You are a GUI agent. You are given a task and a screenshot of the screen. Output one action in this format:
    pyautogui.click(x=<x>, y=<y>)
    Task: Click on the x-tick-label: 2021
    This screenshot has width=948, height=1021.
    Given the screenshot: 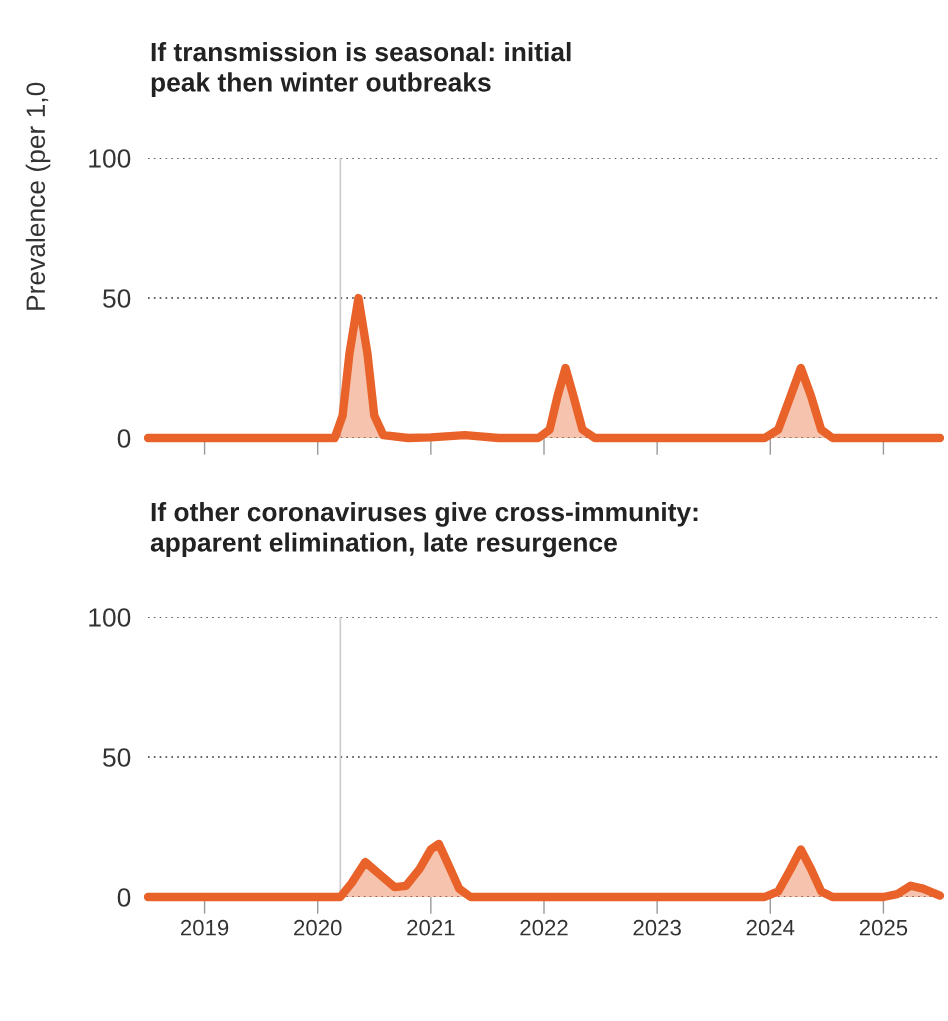 What is the action you would take?
    pyautogui.click(x=431, y=927)
    